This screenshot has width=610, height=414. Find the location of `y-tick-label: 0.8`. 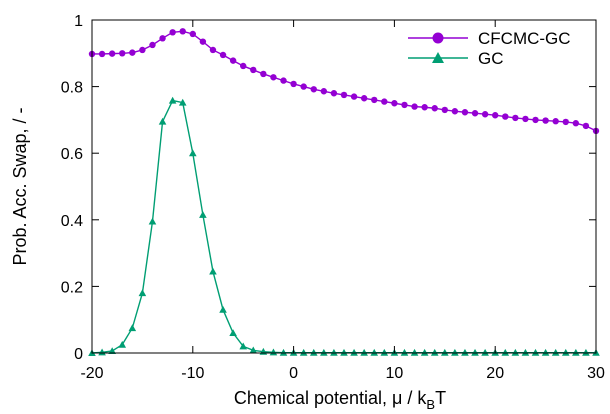

y-tick-label: 0.8 is located at coordinates (72, 88).